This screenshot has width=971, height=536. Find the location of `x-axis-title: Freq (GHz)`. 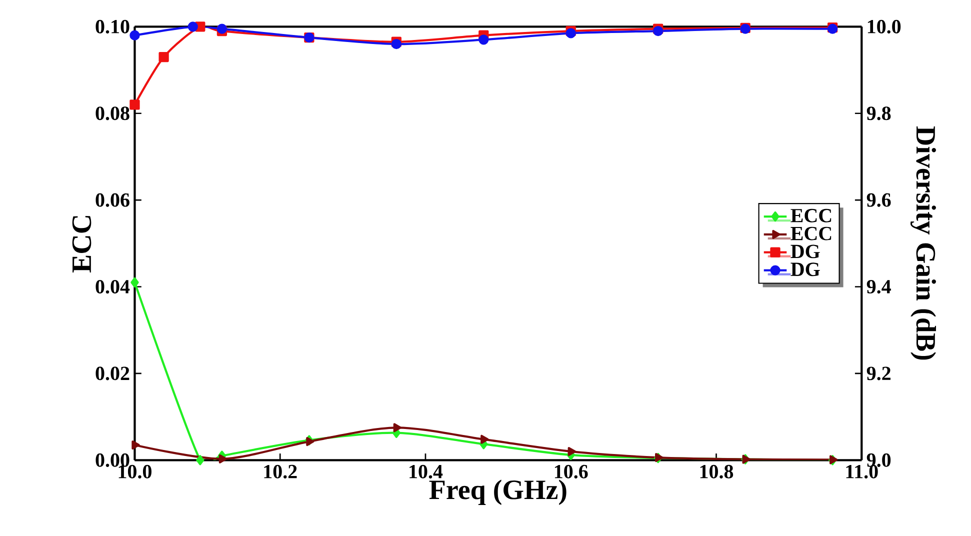

x-axis-title: Freq (GHz) is located at coordinates (497, 492).